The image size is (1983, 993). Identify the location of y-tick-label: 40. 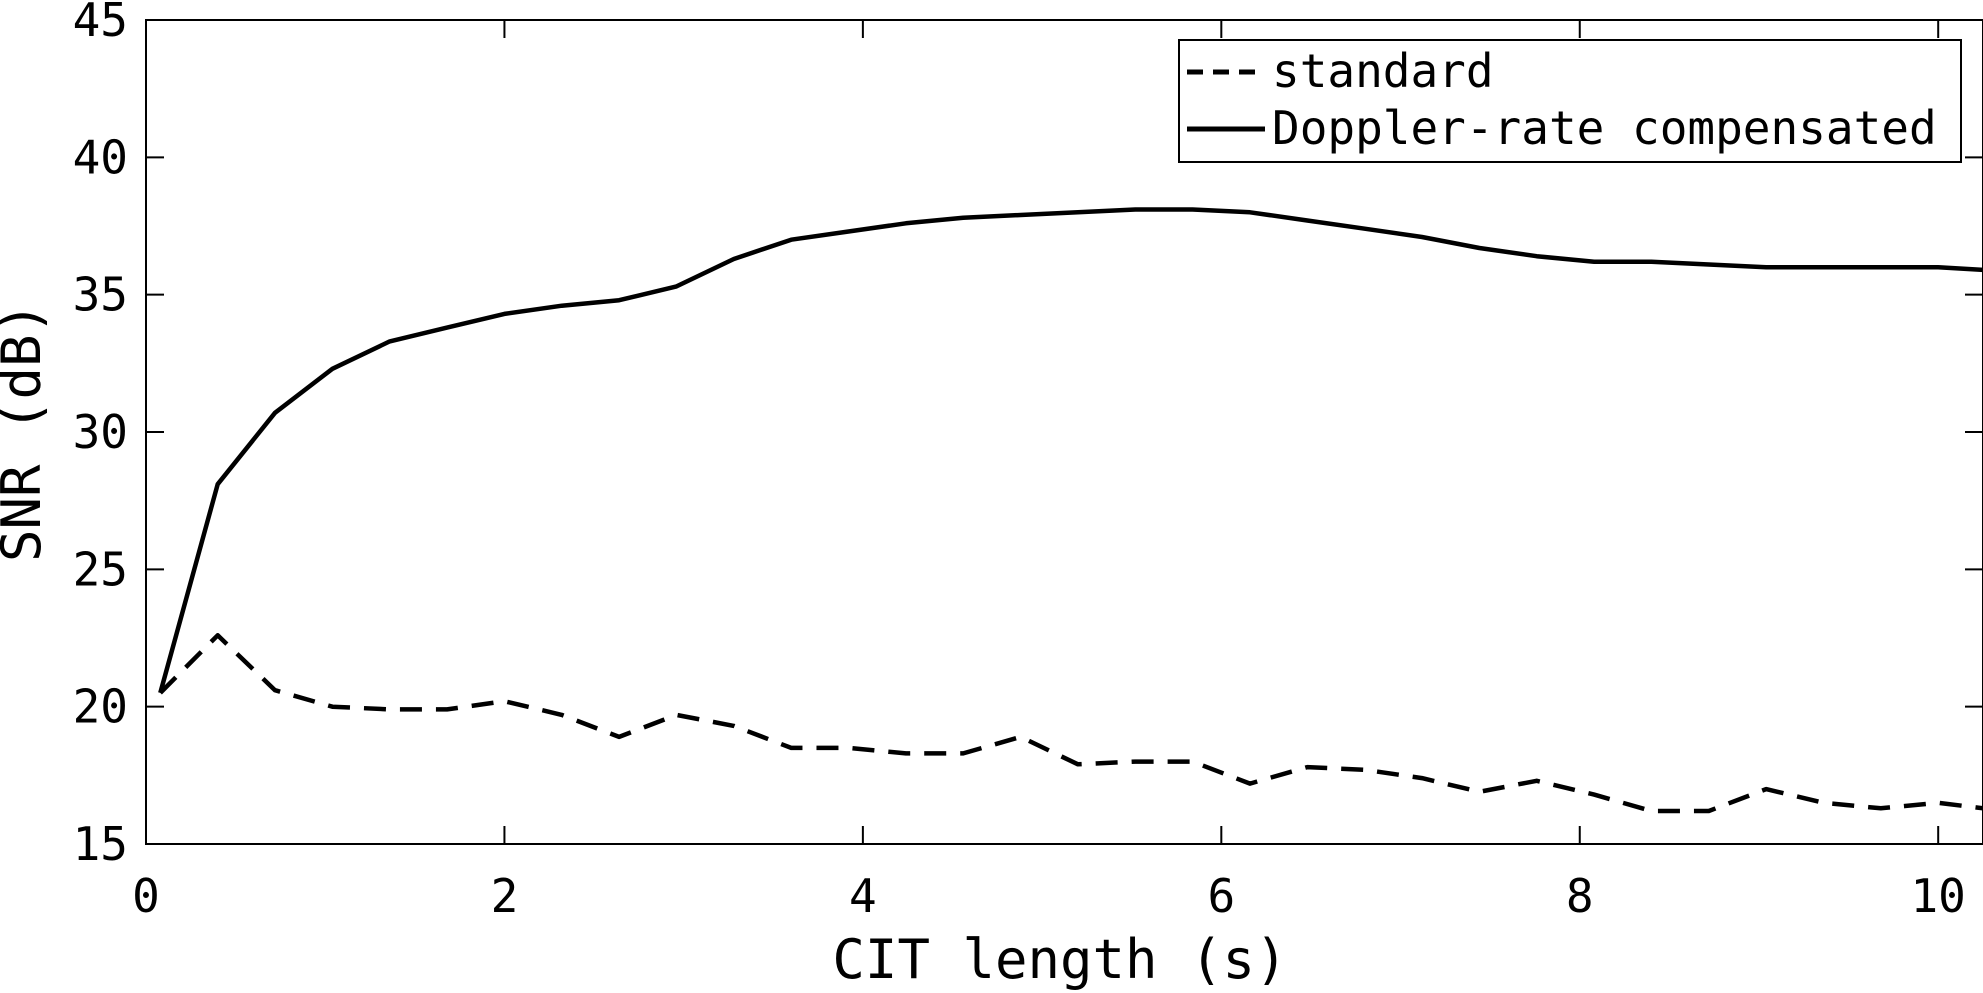
(100, 157).